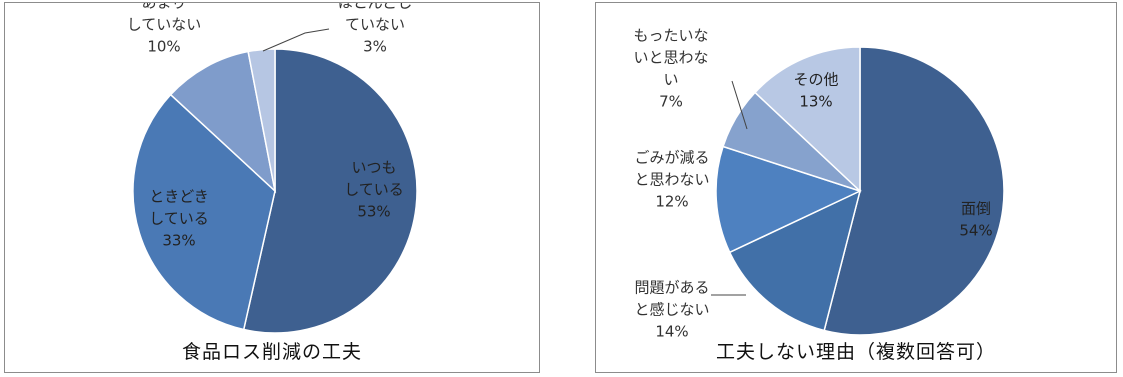 This screenshot has width=1123, height=377. I want to click on slice-category-label: と感じない, so click(671, 310).